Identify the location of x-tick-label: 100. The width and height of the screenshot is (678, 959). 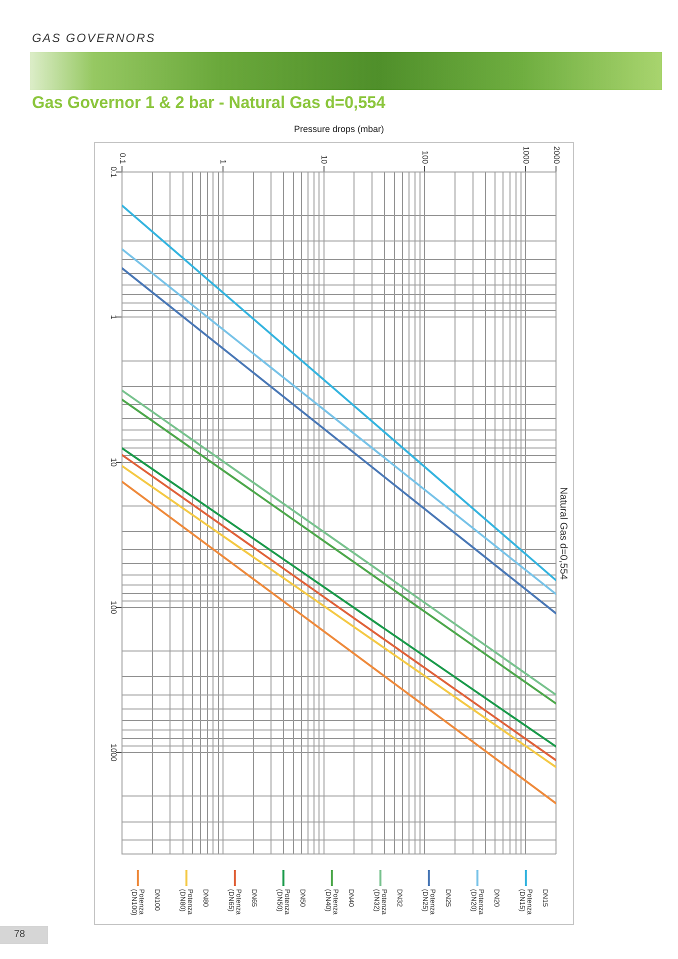
(425, 157).